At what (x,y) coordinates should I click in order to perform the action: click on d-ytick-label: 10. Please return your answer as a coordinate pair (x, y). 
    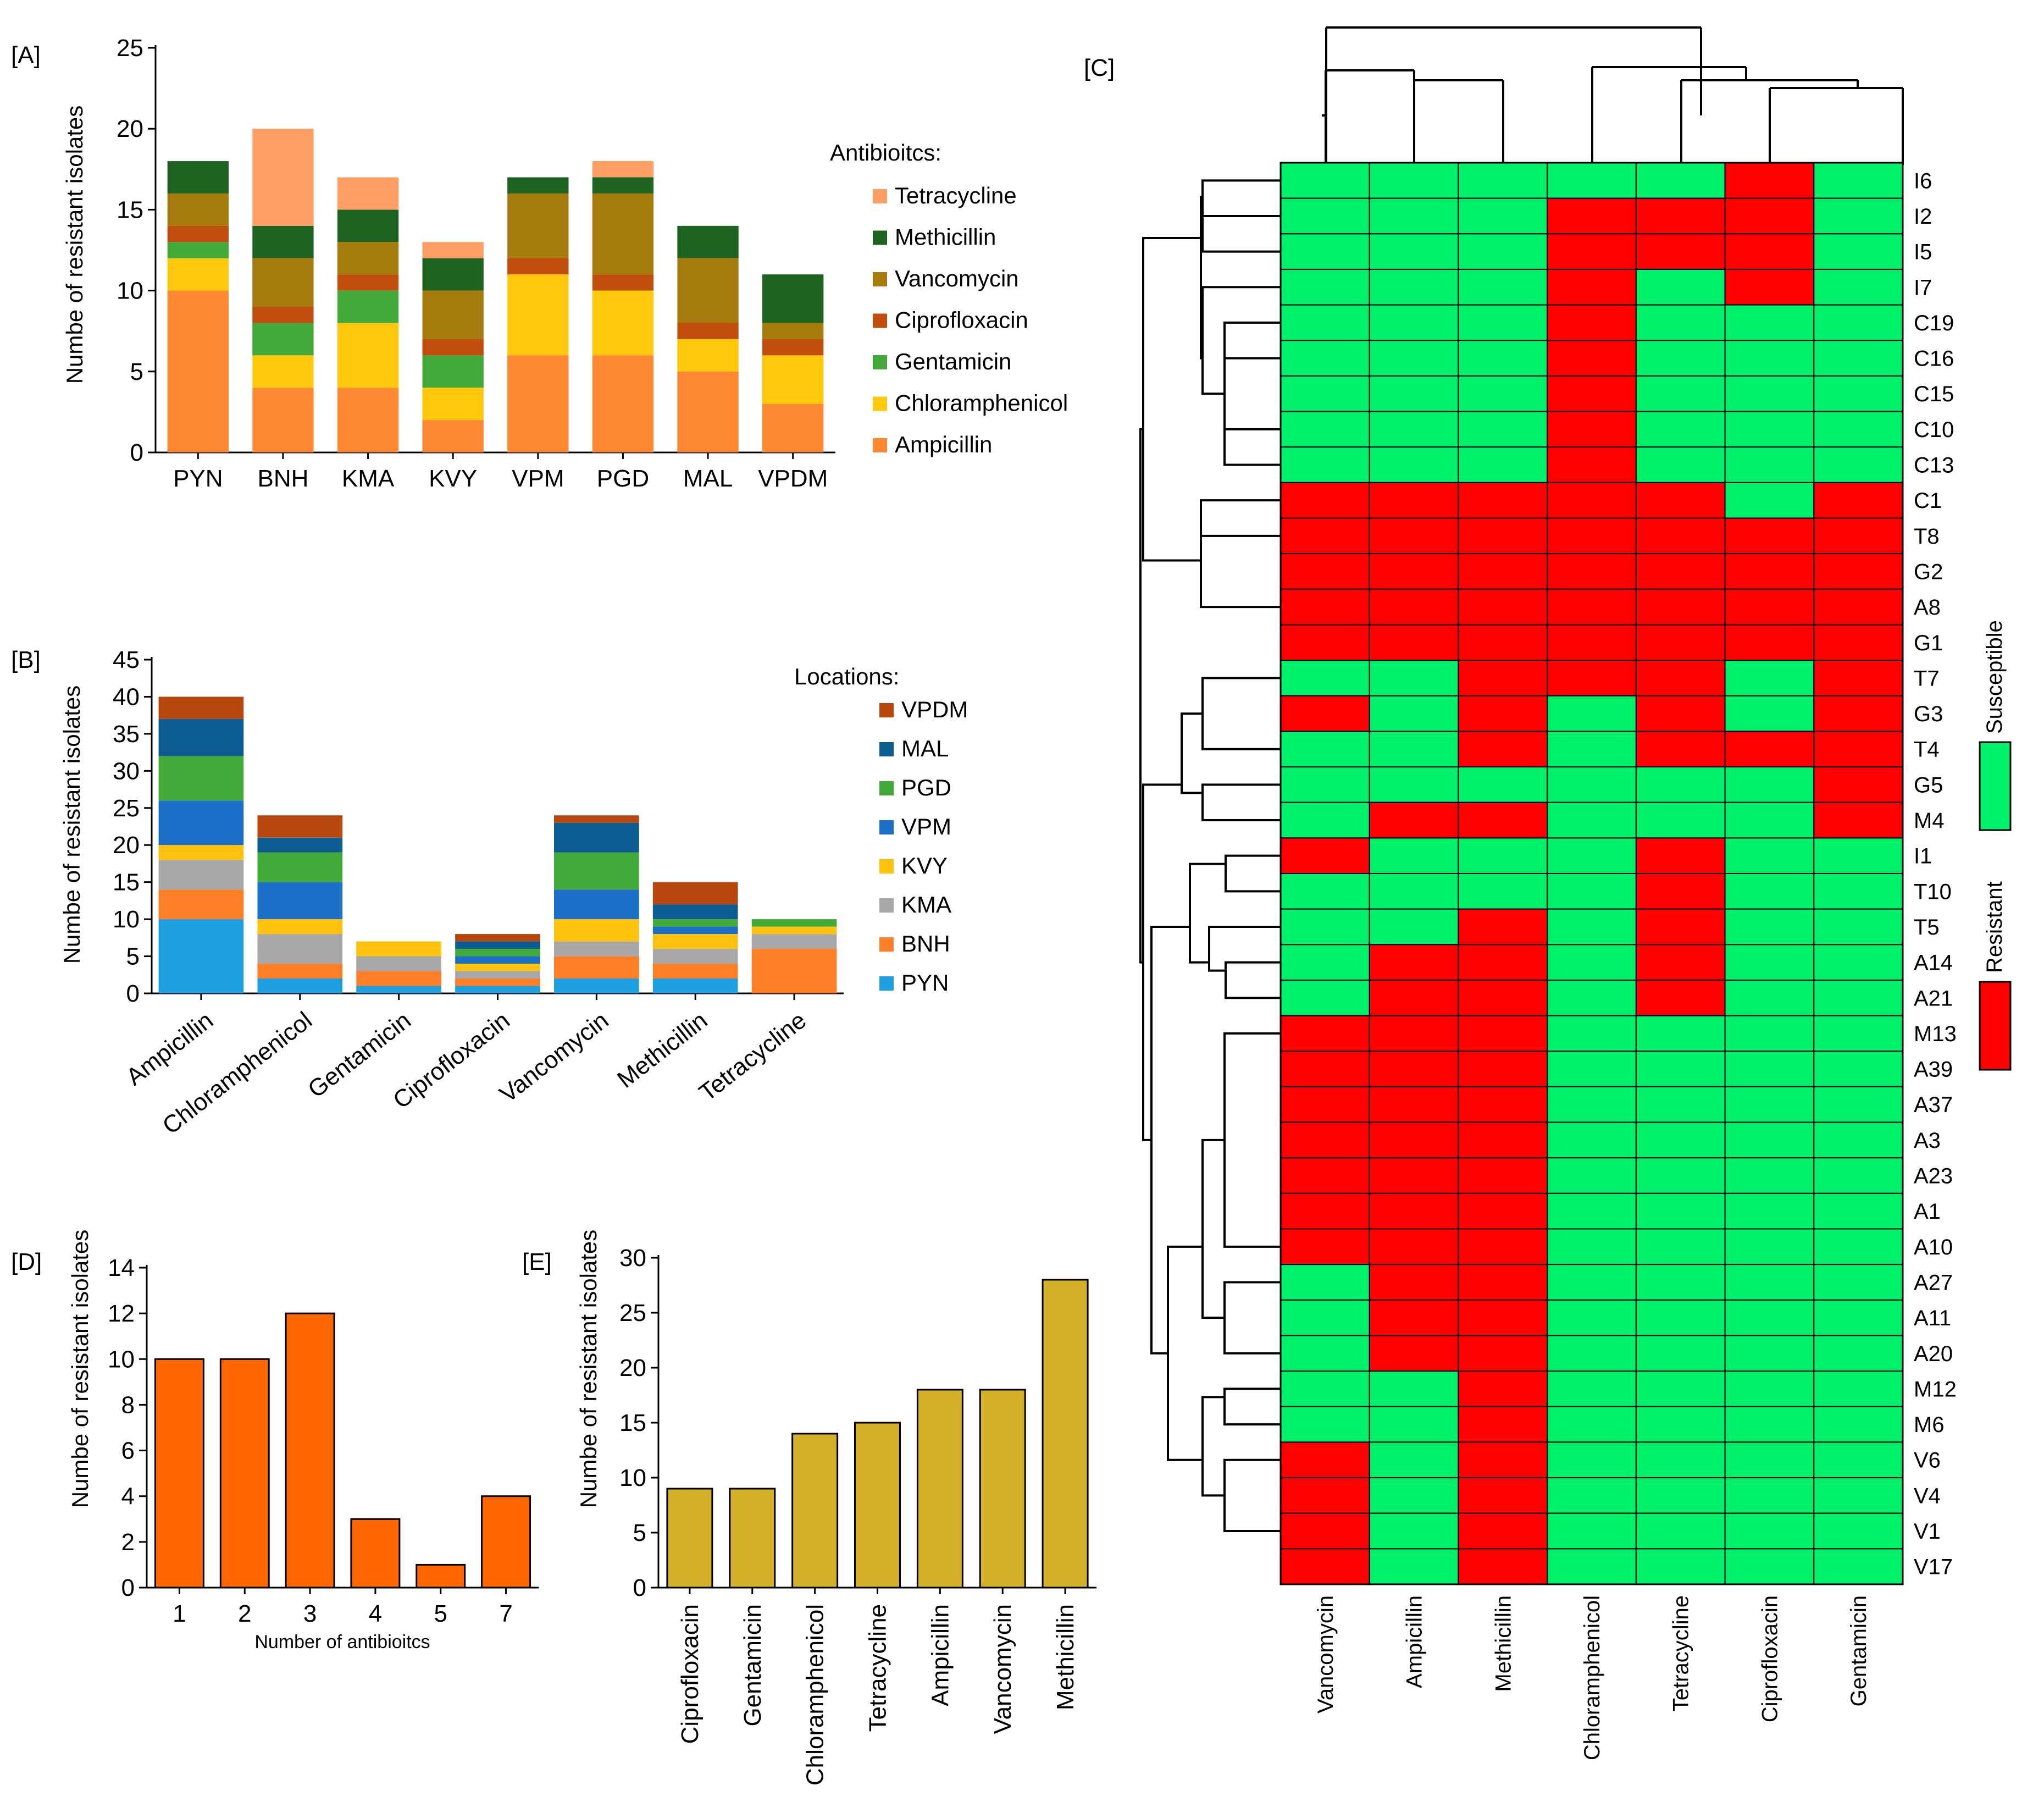
    Looking at the image, I should click on (121, 1359).